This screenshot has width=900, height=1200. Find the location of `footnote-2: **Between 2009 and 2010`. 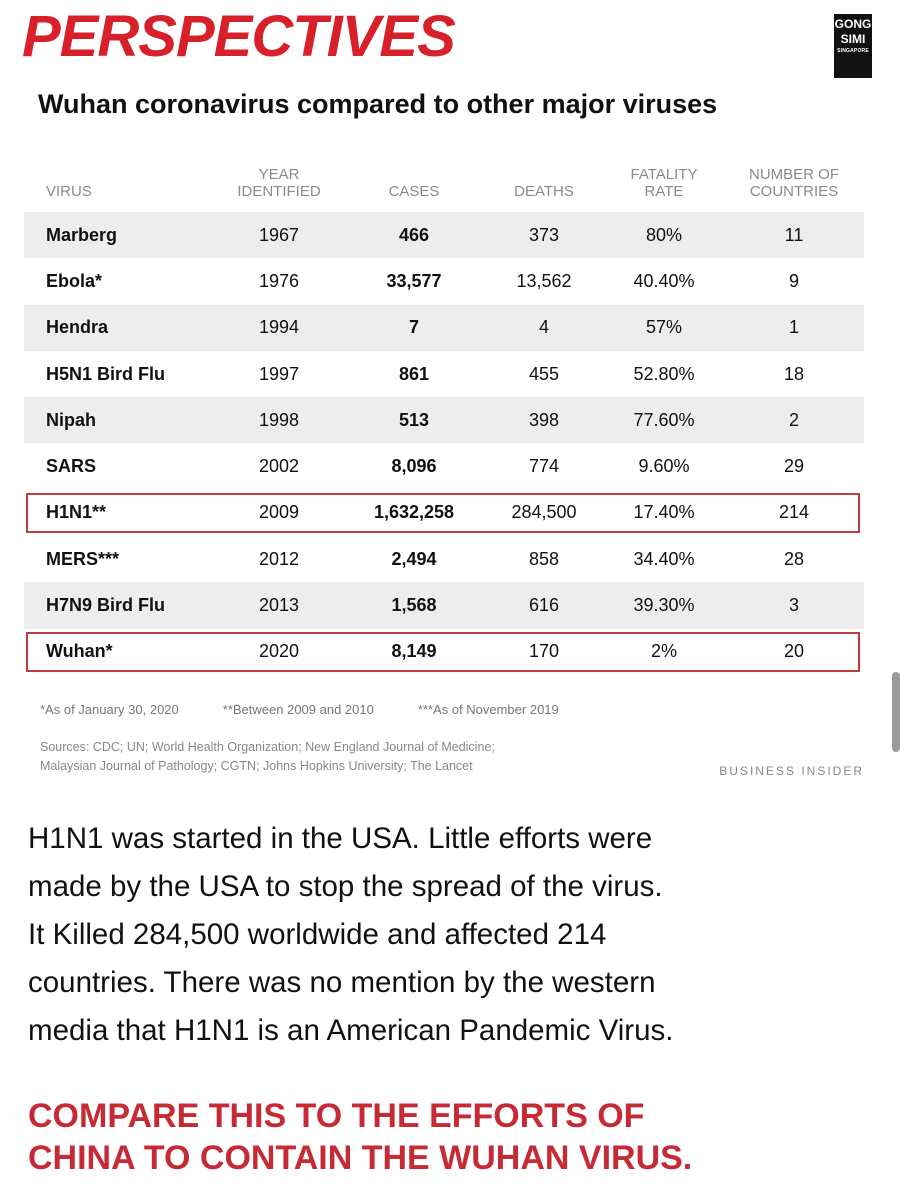

footnote-2: **Between 2009 and 2010 is located at coordinates (298, 709).